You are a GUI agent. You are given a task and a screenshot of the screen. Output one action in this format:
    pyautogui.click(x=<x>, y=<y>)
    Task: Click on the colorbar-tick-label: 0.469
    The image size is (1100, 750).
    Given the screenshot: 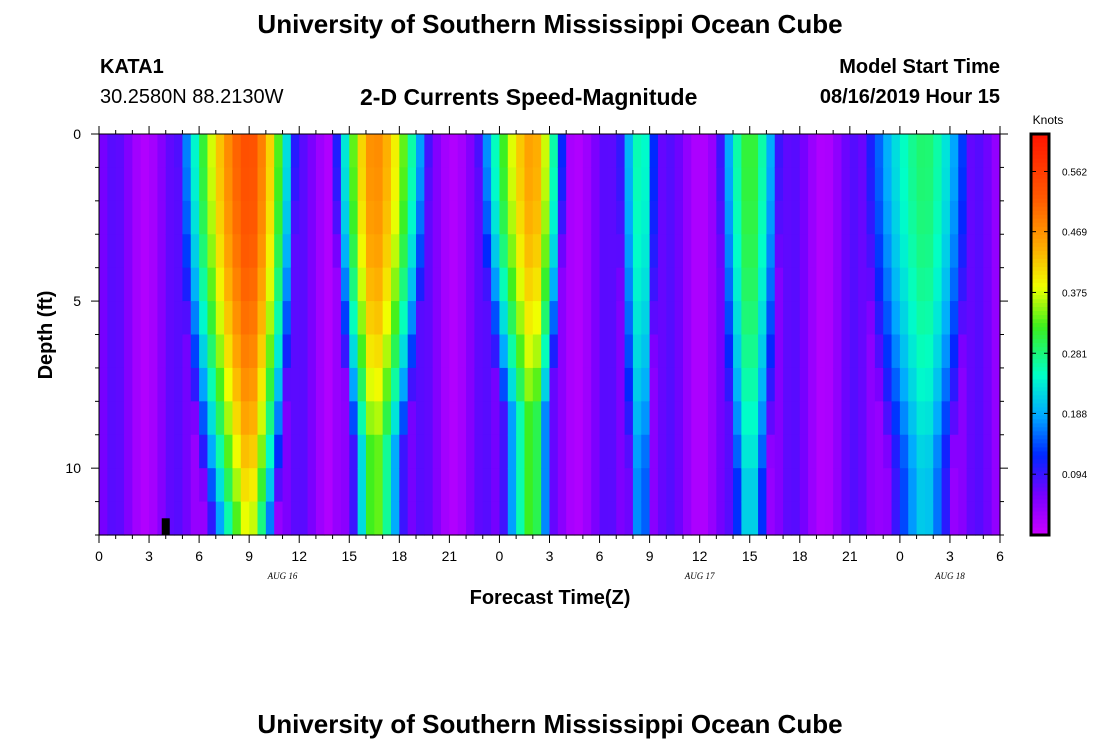 What is the action you would take?
    pyautogui.click(x=1074, y=233)
    